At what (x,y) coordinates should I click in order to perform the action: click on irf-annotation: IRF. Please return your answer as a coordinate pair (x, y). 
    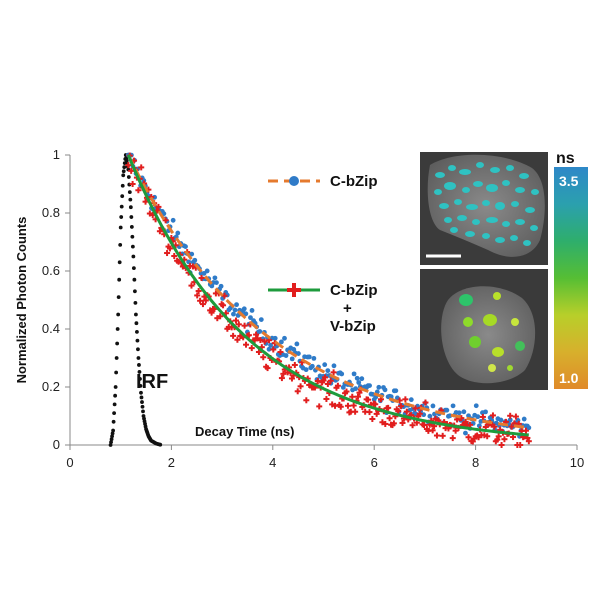
    Looking at the image, I should click on (152, 382).